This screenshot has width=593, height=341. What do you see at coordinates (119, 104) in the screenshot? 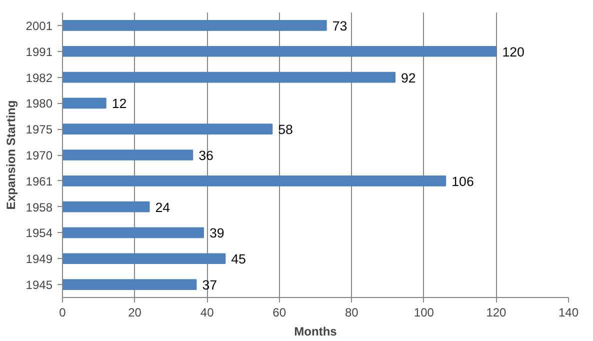
I see `data-label: 12` at bounding box center [119, 104].